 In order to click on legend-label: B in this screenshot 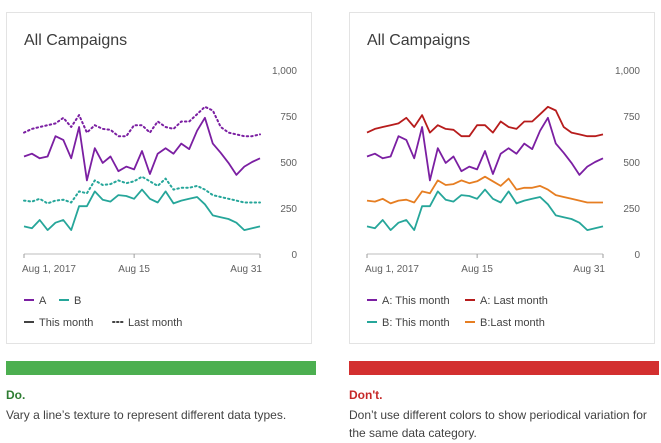, I will do `click(77, 301)`.